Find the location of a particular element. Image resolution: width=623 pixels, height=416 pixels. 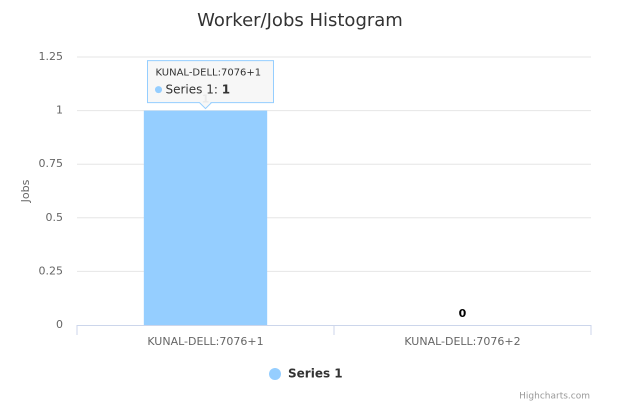

tooltip: KUNAL-DELL:7076+1 Series 1: 1 is located at coordinates (210, 85).